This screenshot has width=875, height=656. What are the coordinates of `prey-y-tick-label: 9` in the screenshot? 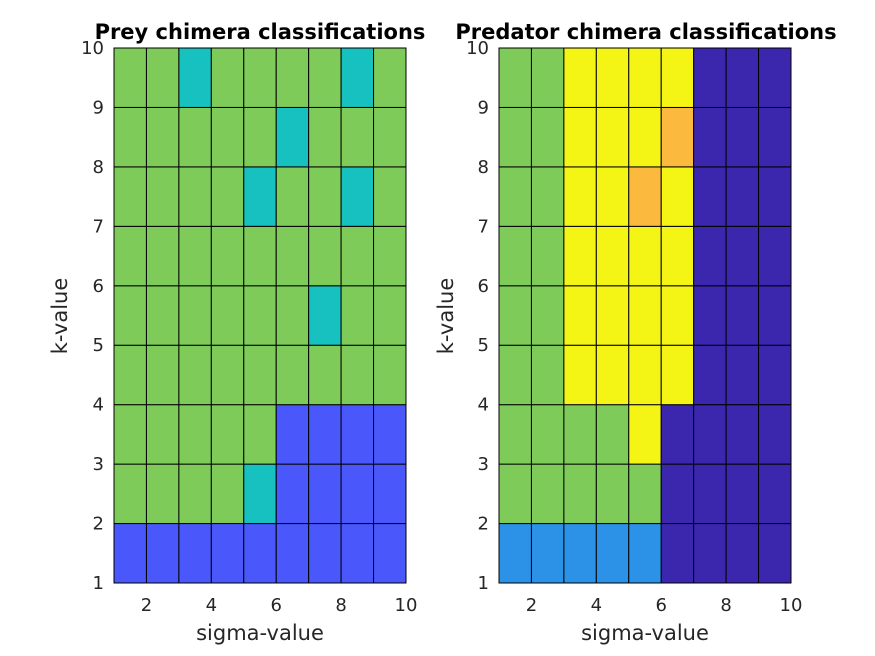 It's located at (98, 107).